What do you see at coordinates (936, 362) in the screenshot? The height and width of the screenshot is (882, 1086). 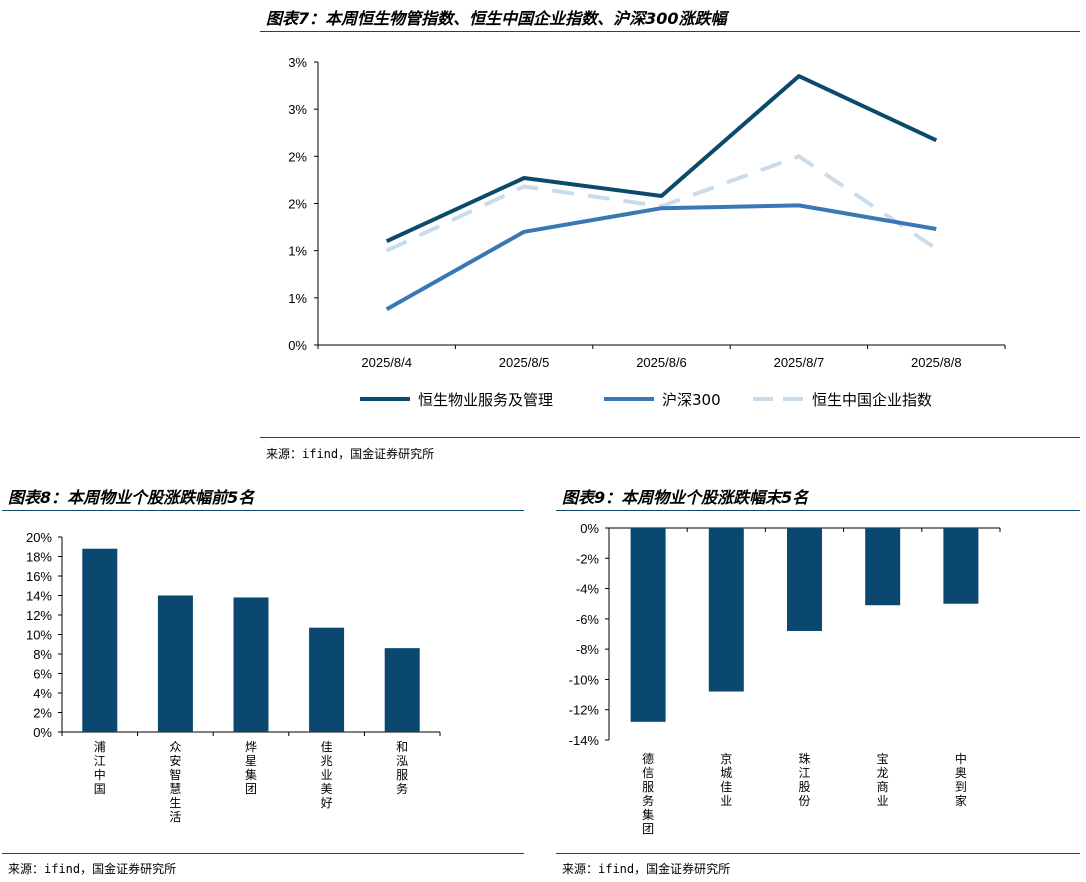 I see `x-tick-label: 2025/8/8` at bounding box center [936, 362].